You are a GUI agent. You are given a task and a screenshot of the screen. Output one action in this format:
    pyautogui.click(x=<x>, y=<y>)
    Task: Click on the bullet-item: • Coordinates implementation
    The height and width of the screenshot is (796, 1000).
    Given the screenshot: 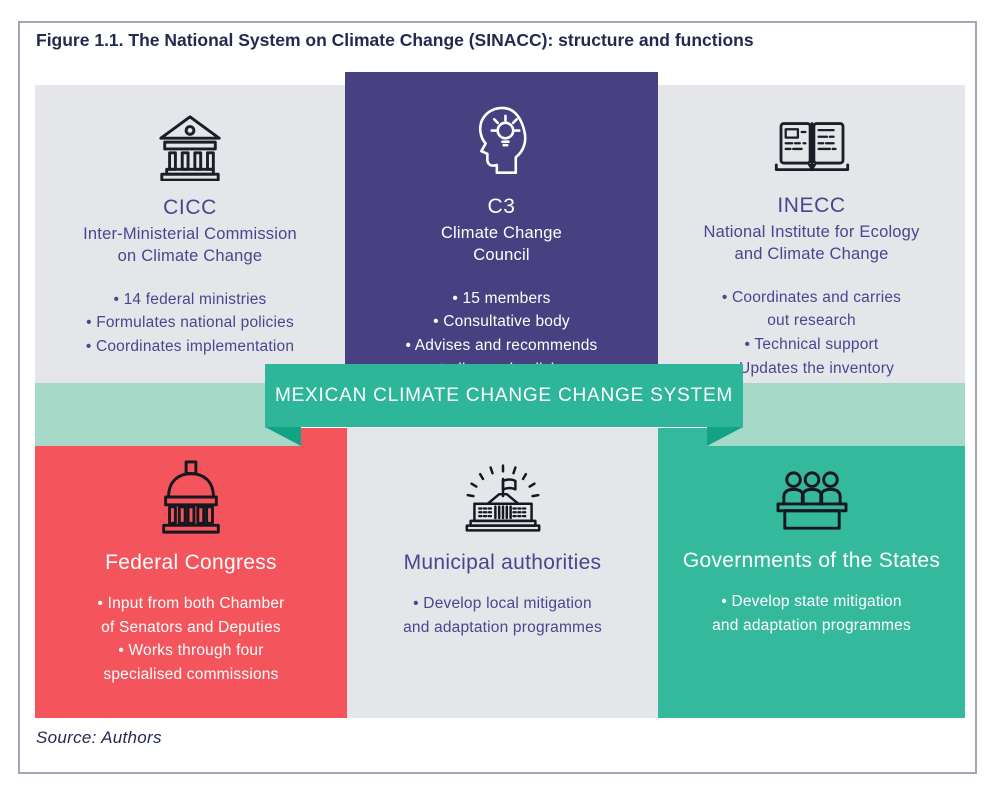 What is the action you would take?
    pyautogui.click(x=190, y=346)
    